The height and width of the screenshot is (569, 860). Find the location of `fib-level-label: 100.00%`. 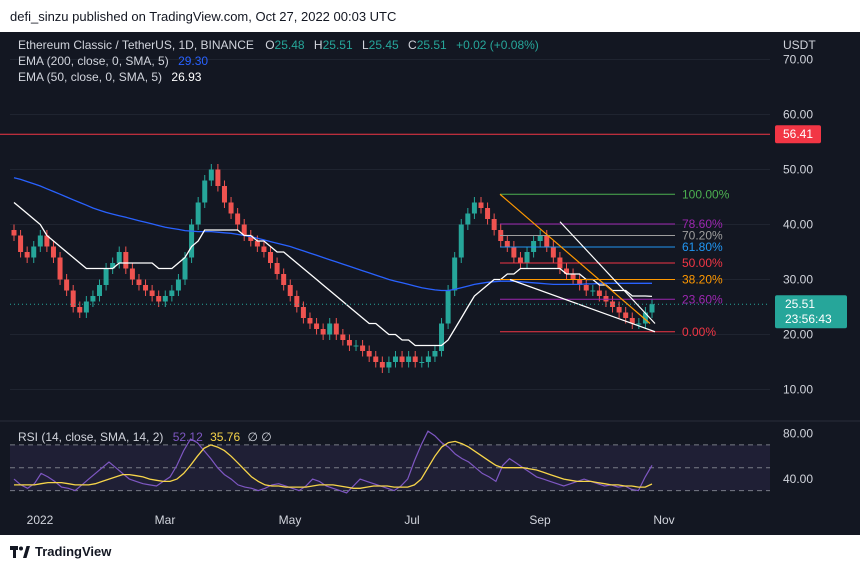

fib-level-label: 100.00% is located at coordinates (706, 194).